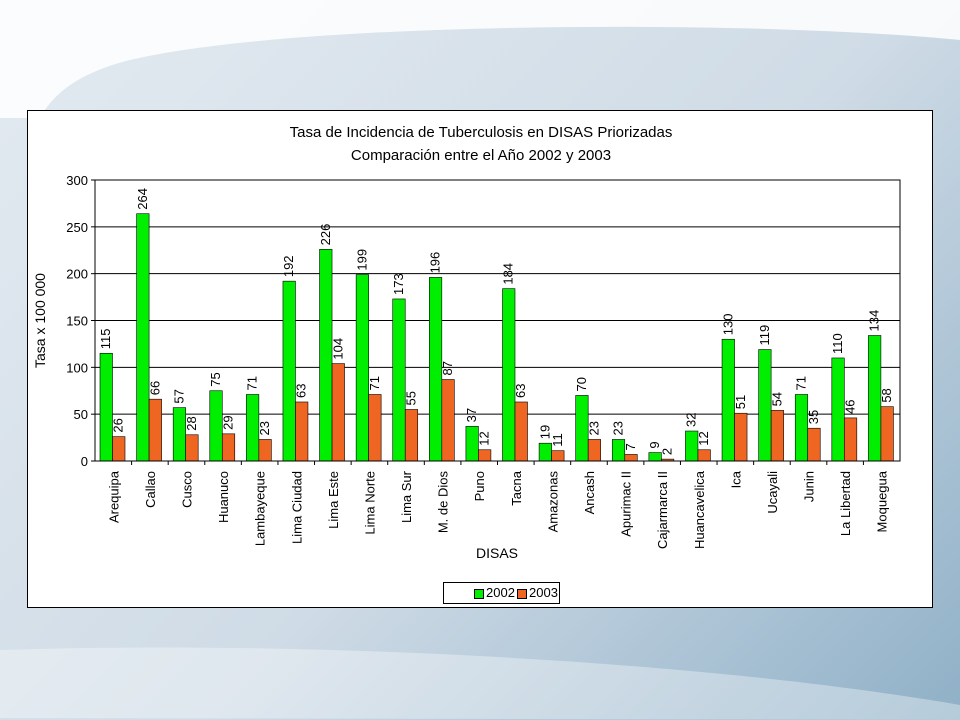  What do you see at coordinates (626, 504) in the screenshot?
I see `x-tick-label: Apurimac II` at bounding box center [626, 504].